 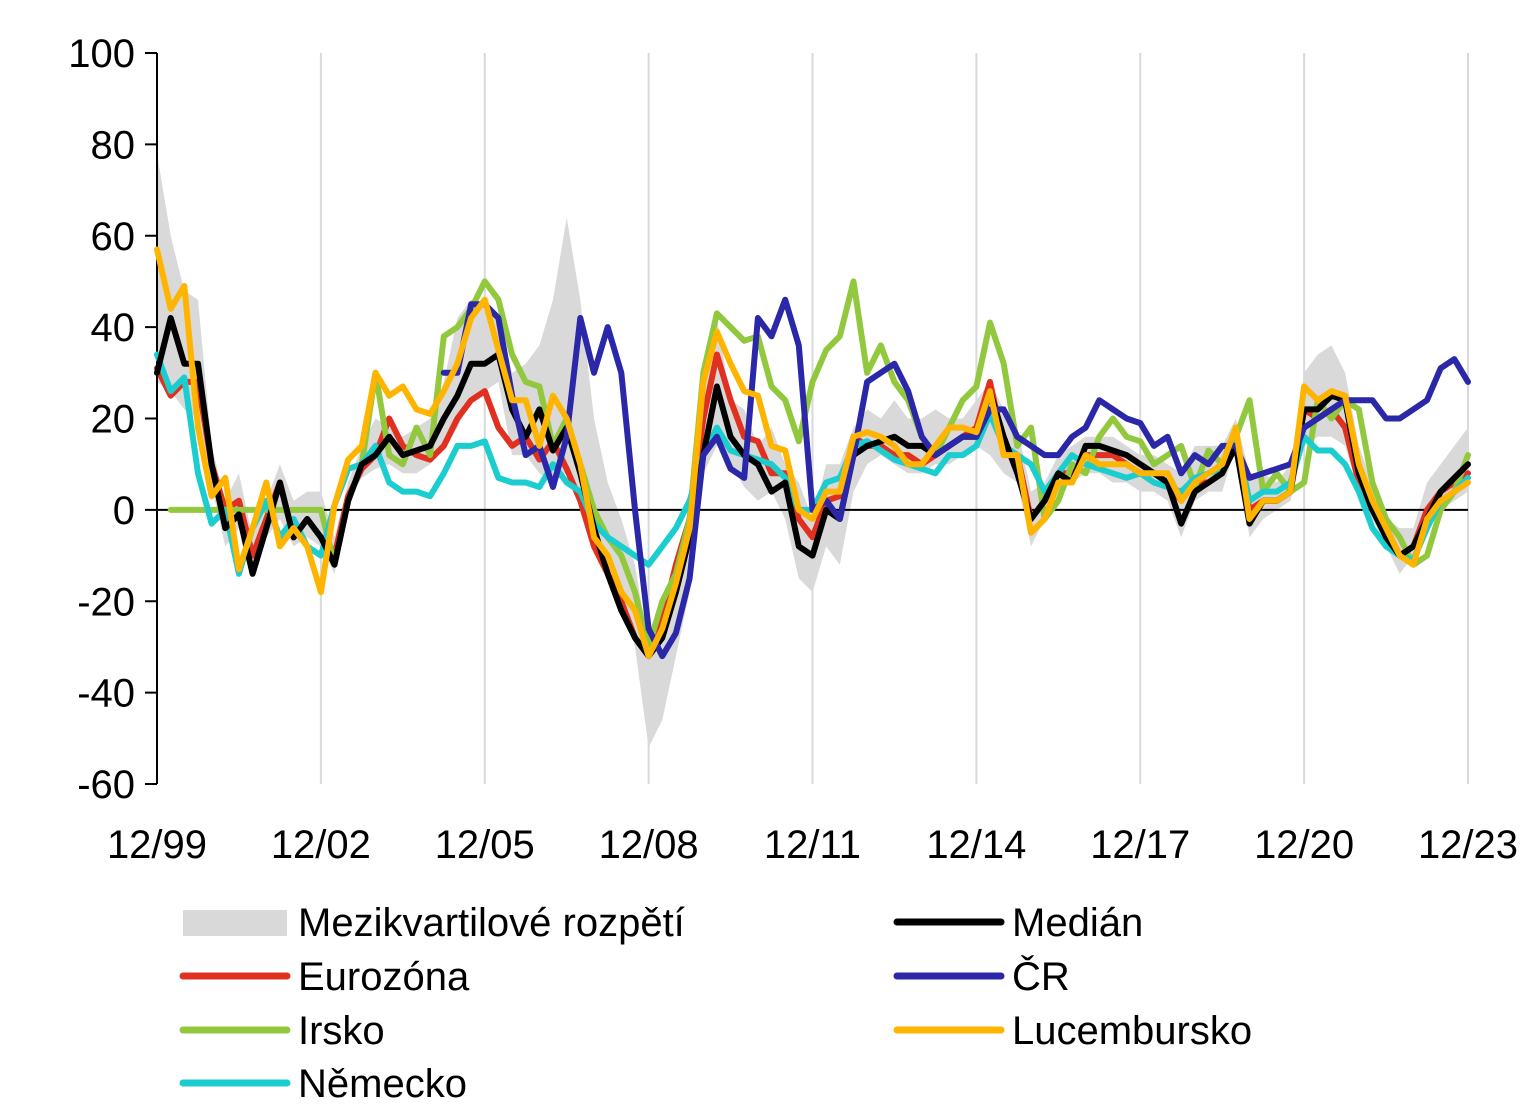 I want to click on y-tick-label: 20, so click(x=113, y=420).